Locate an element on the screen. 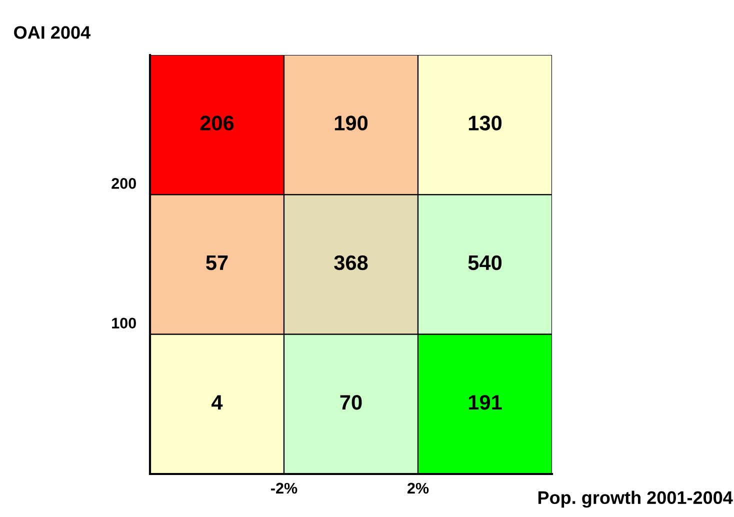 The height and width of the screenshot is (517, 734). data-label: 540 is located at coordinates (485, 262).